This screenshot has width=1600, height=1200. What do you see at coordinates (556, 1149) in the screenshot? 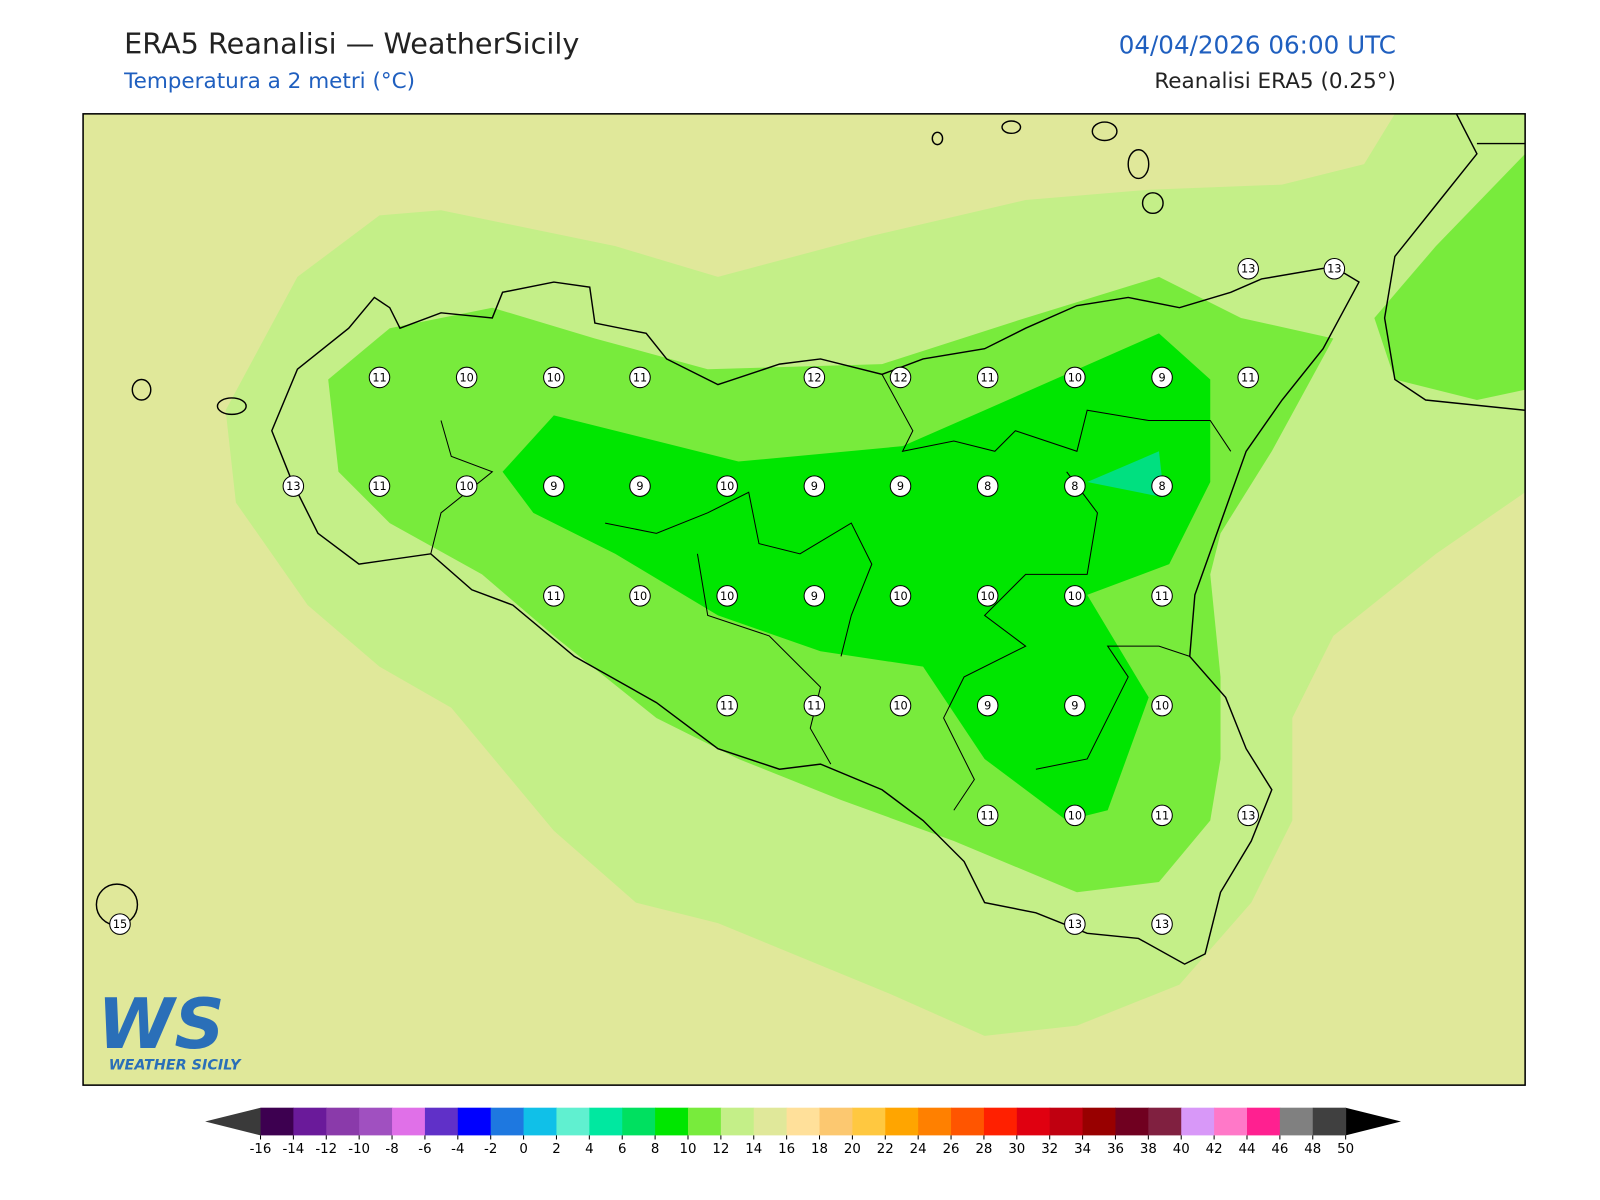
I see `colorbar-tick-label: 2` at bounding box center [556, 1149].